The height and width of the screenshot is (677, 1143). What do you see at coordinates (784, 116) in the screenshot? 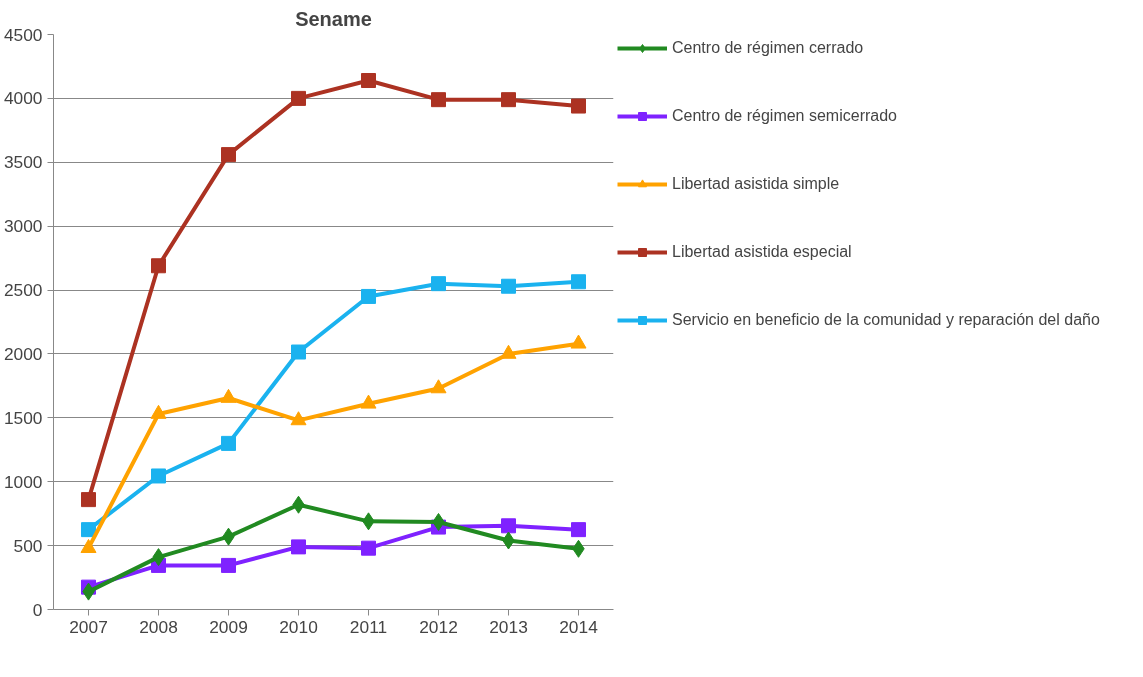
I see `legend-label: Centro de régimen semicerrado` at bounding box center [784, 116].